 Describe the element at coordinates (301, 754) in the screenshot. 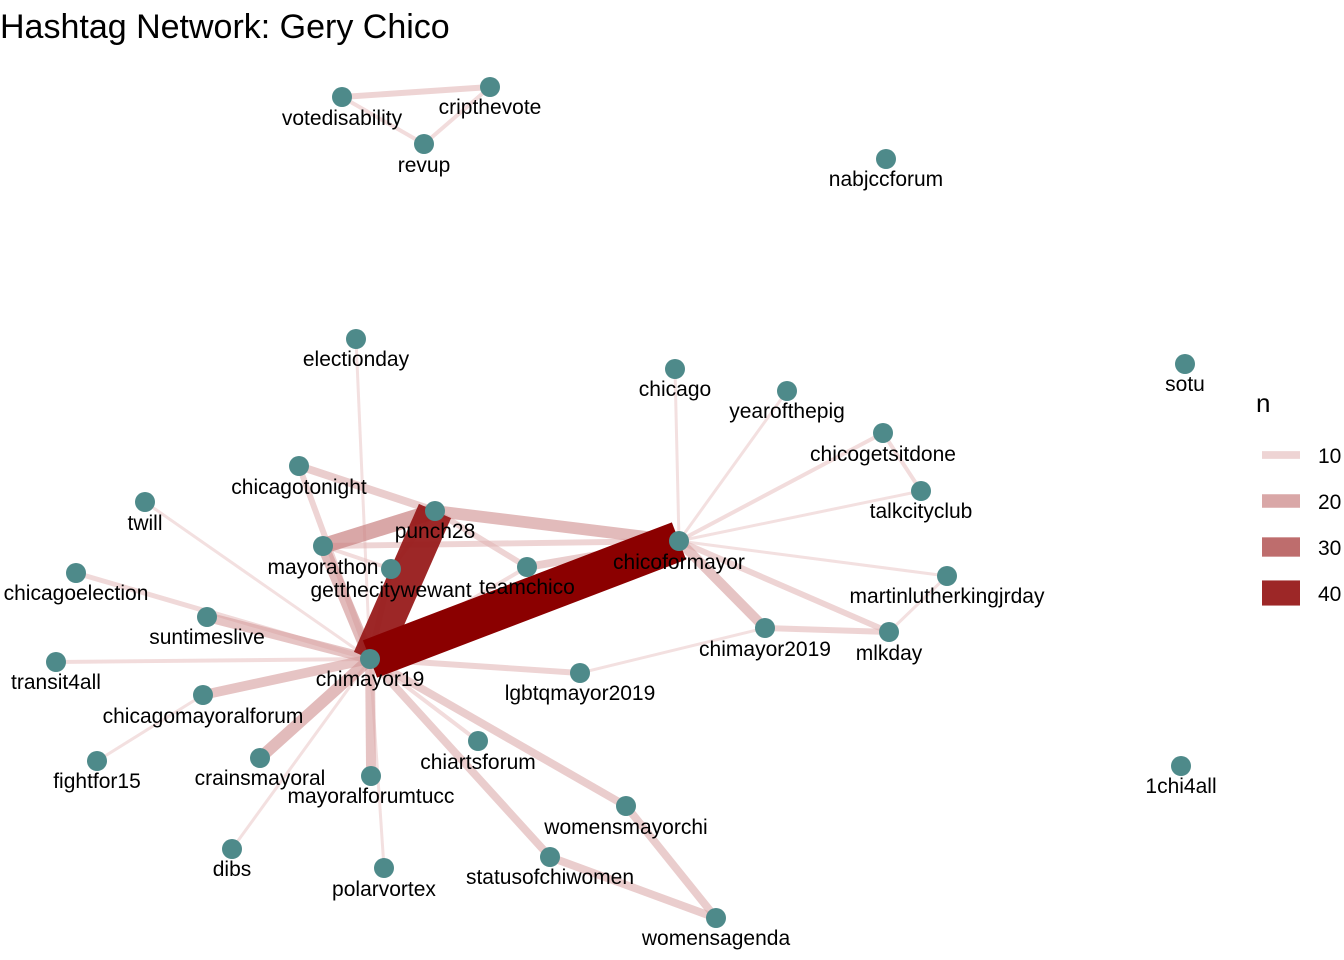

I see `edge-dibs-chimayor19` at that location.